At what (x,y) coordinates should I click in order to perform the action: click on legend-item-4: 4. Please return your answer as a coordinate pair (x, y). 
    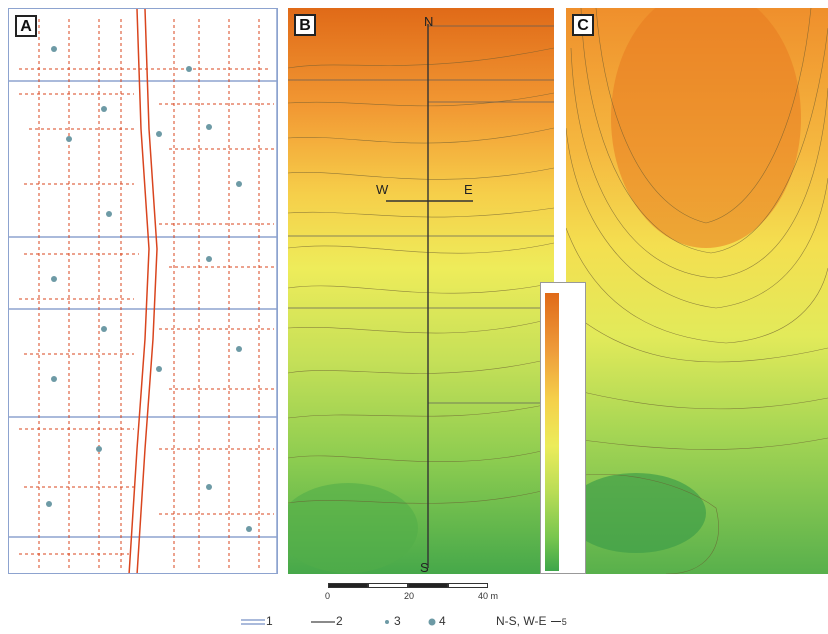
    Looking at the image, I should click on (435, 621).